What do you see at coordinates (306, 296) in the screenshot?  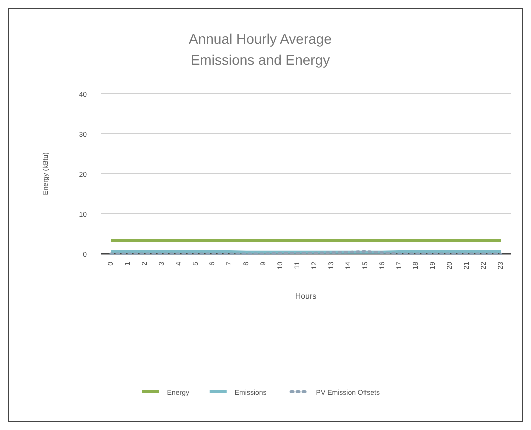 I see `x-axis-title: Hours` at bounding box center [306, 296].